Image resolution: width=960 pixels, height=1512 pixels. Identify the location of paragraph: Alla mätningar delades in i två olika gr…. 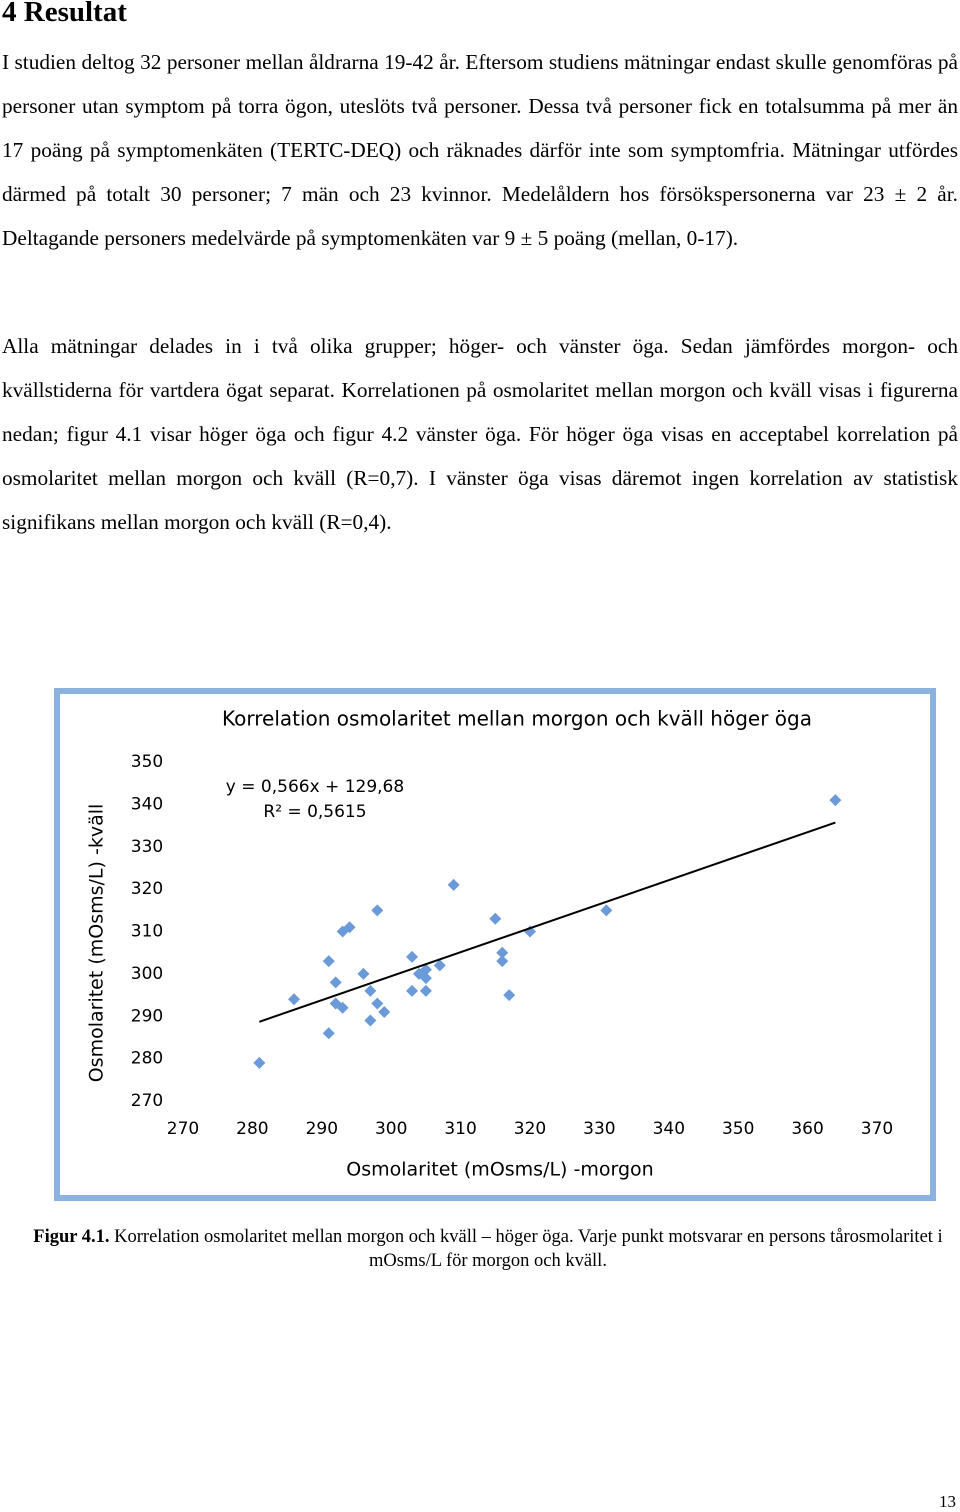
(480, 434).